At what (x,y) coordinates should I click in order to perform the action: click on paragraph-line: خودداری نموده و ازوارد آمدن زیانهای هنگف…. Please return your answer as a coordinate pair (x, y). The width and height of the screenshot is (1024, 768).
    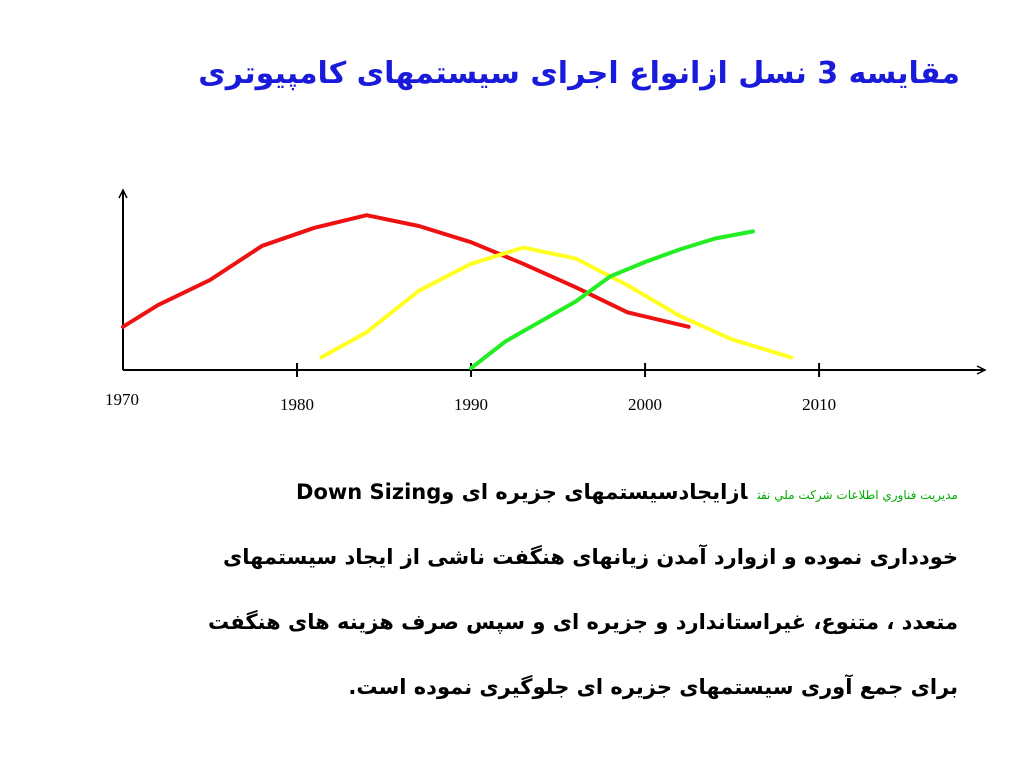
    Looking at the image, I should click on (590, 557).